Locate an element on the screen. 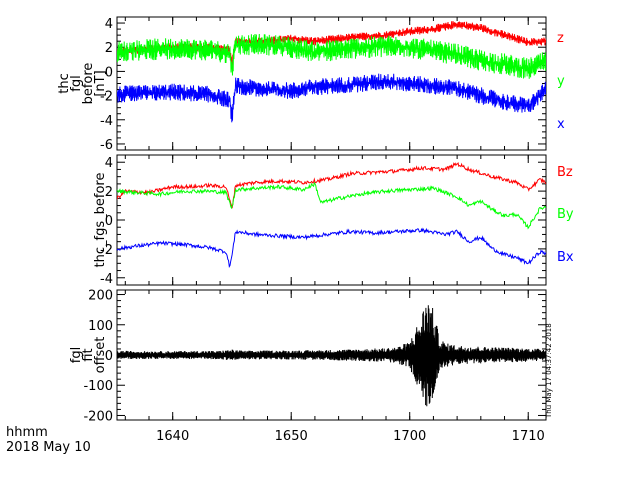 The image size is (640, 480). generation-timestamp: Thu May 17 04:37:42 2018 is located at coordinates (549, 371).